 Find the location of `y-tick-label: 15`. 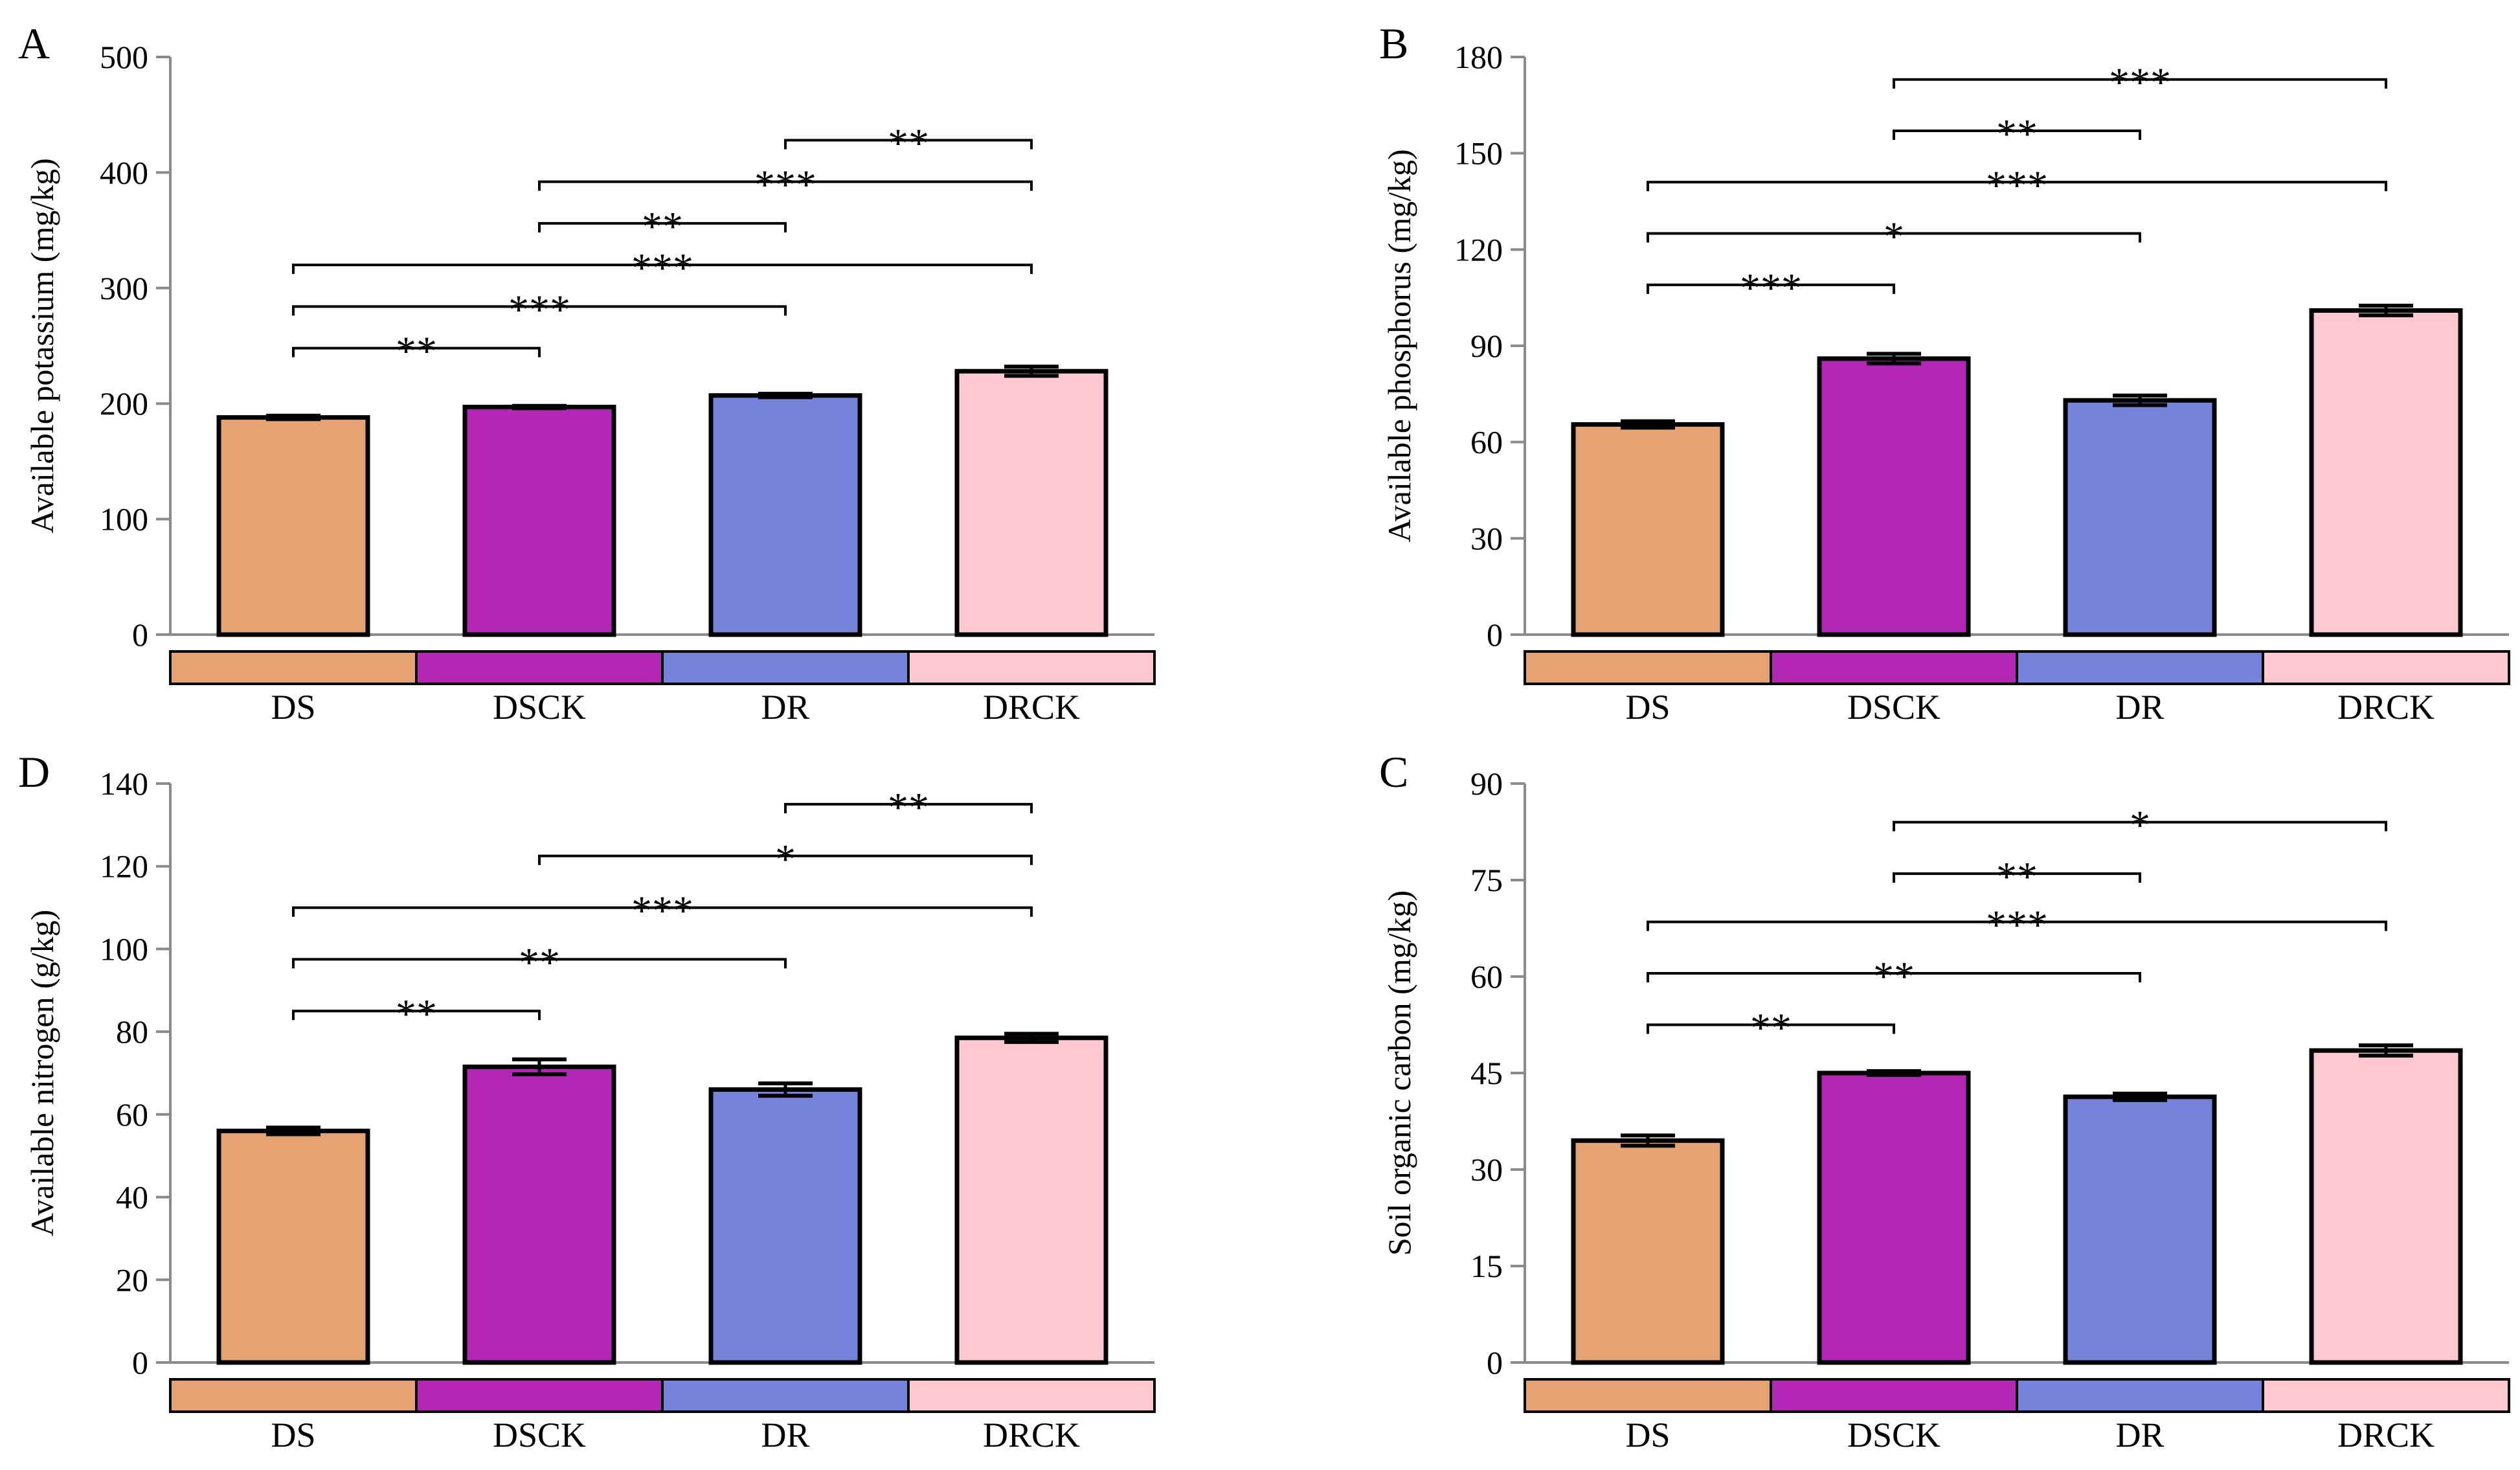

y-tick-label: 15 is located at coordinates (1486, 1266).